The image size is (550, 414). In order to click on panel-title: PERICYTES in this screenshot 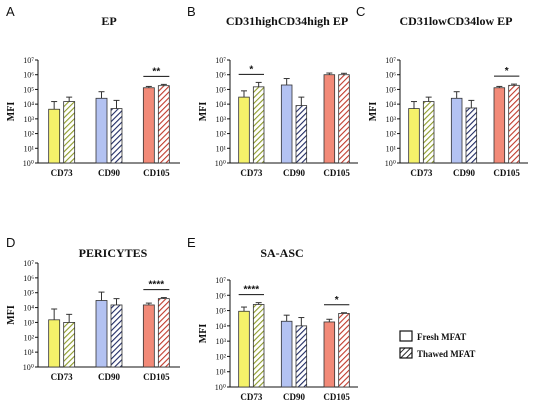, I will do `click(113, 253)`.